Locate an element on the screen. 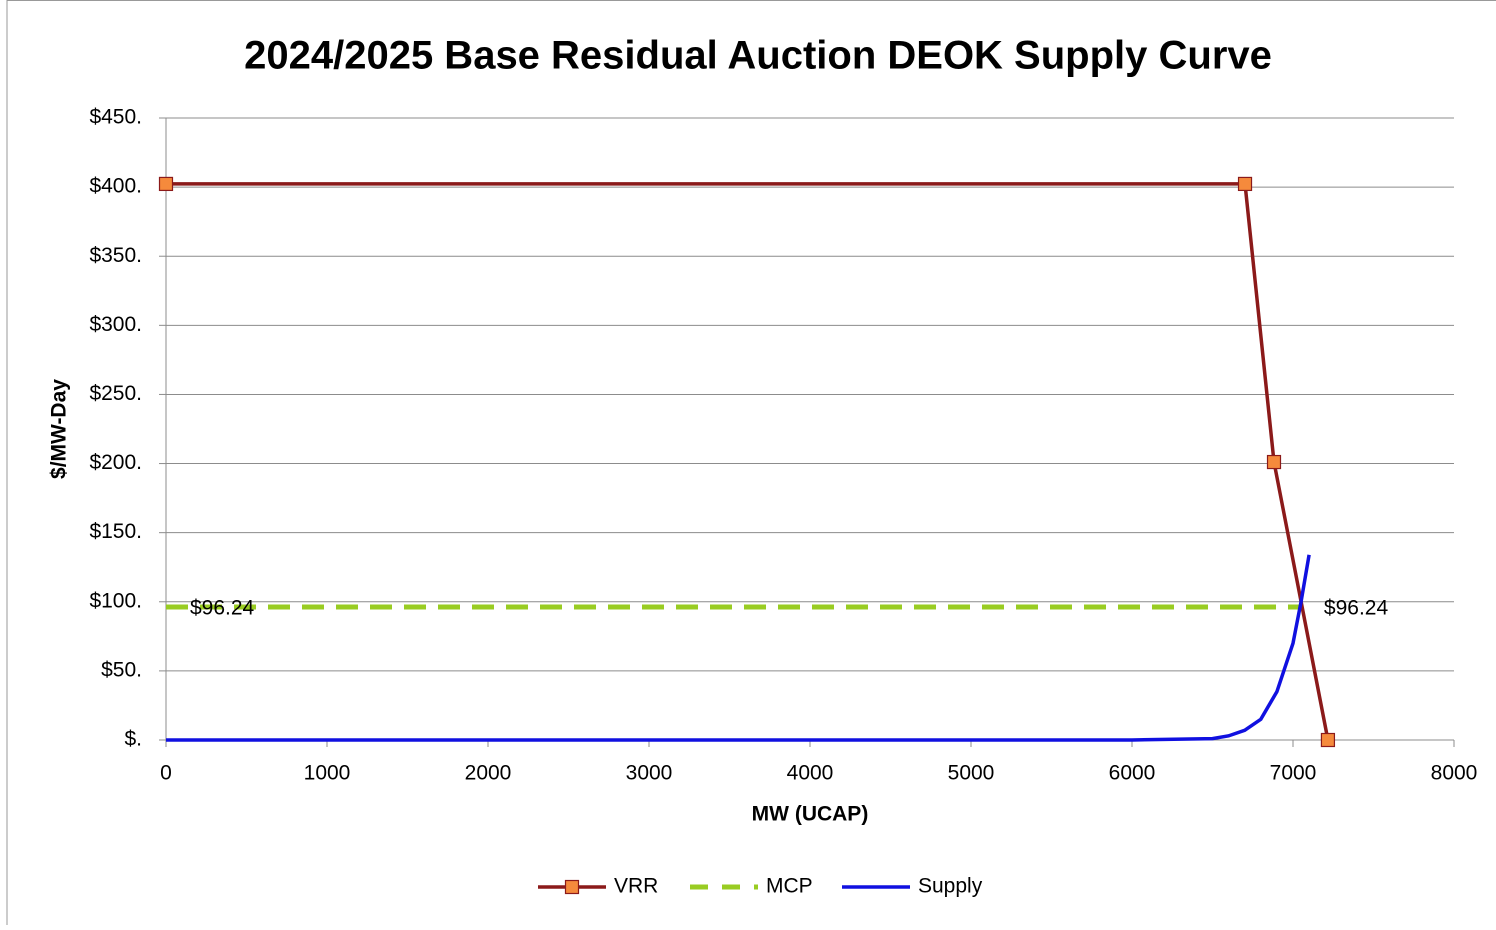 The image size is (1496, 930). x-tick-label: 4000 is located at coordinates (810, 773).